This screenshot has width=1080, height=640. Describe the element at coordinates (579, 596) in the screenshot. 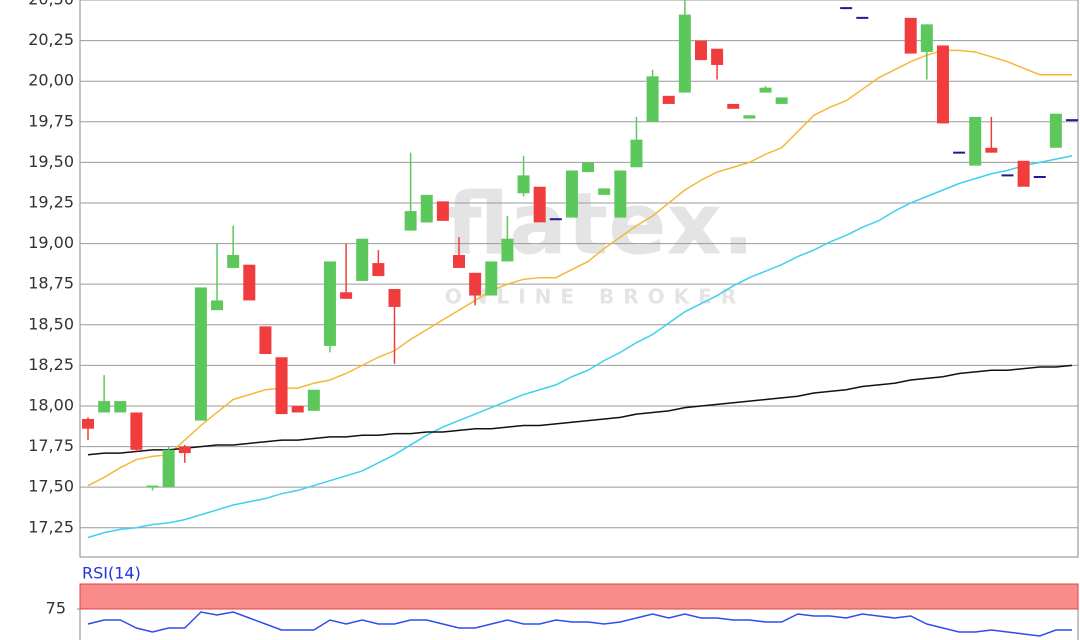

I see `overbought-band` at that location.